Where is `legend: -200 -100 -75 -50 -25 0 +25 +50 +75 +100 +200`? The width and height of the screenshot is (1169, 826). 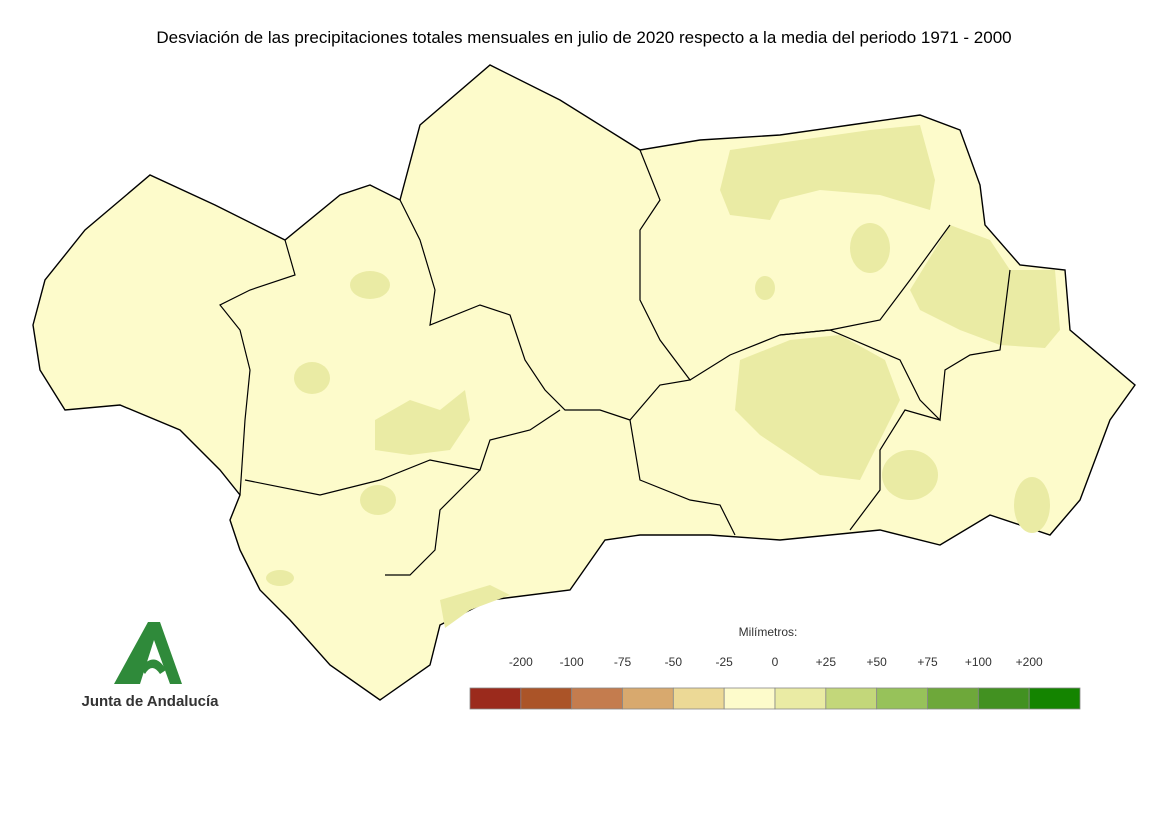 legend: -200 -100 -75 -50 -25 0 +25 +50 +75 +100 +200 is located at coordinates (775, 682).